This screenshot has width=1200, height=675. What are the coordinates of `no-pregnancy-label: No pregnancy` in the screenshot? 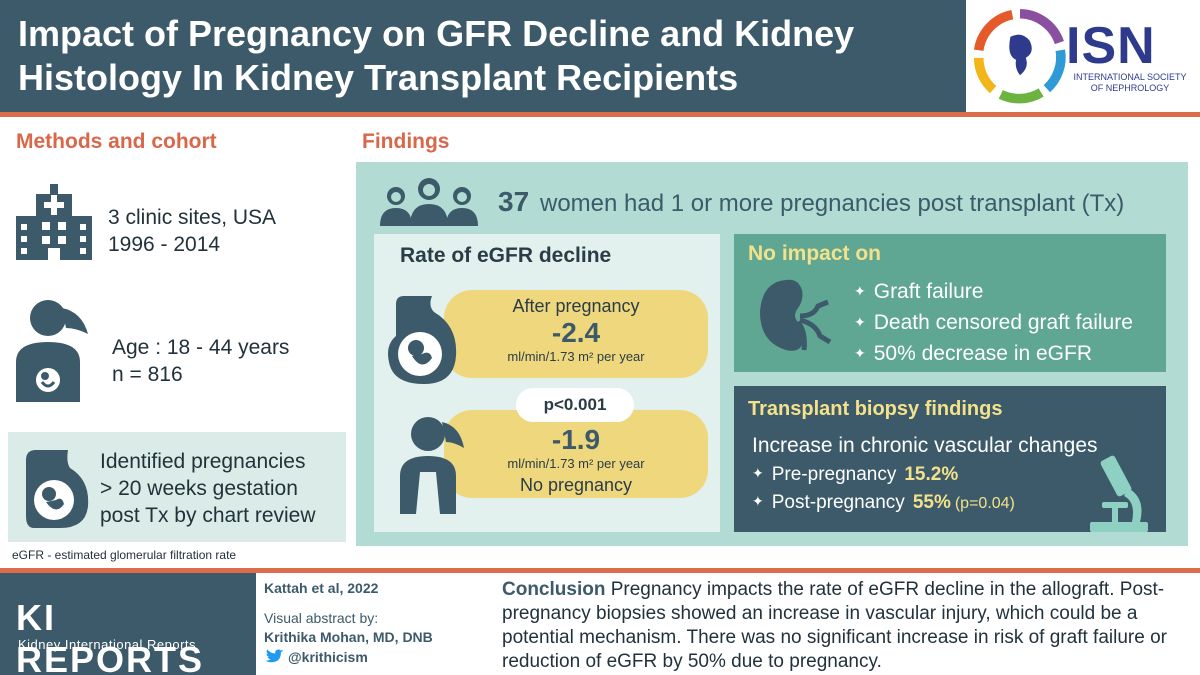 It's located at (576, 485).